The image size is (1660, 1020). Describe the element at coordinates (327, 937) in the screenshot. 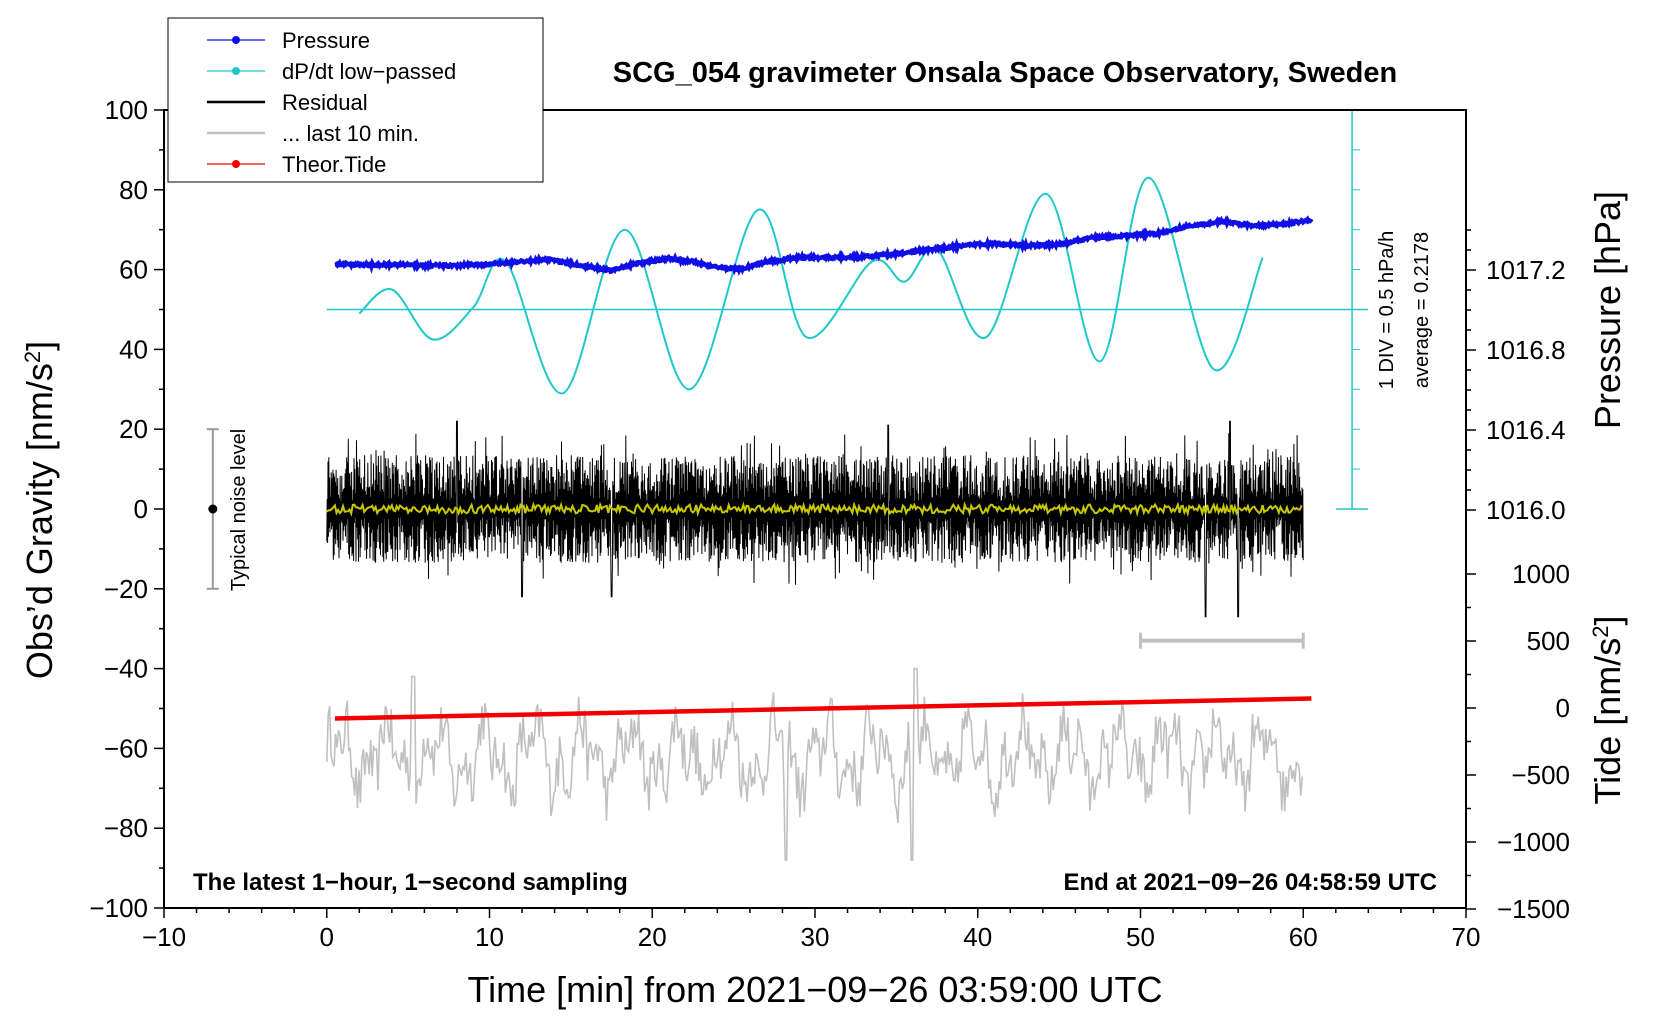

I see `x-tick-label: 0` at that location.